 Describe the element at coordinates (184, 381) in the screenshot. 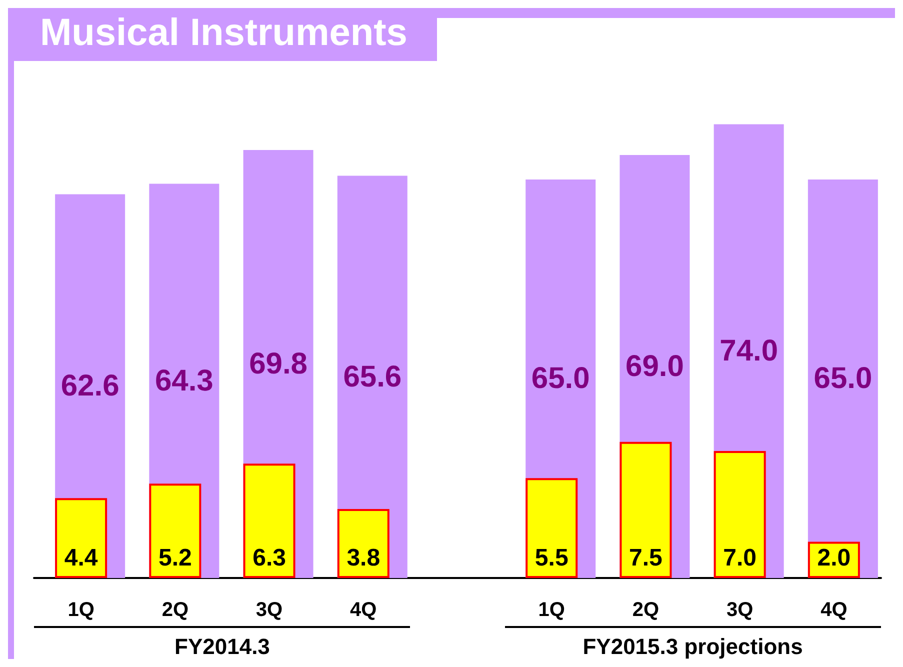

I see `data-label: 64.3` at that location.